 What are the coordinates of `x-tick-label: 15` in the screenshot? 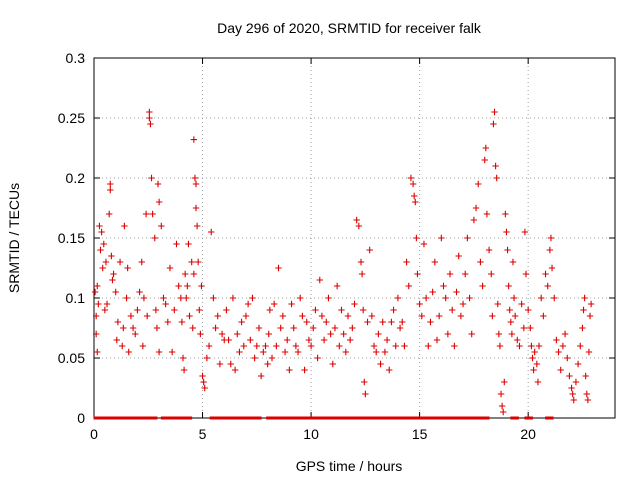 It's located at (420, 434).